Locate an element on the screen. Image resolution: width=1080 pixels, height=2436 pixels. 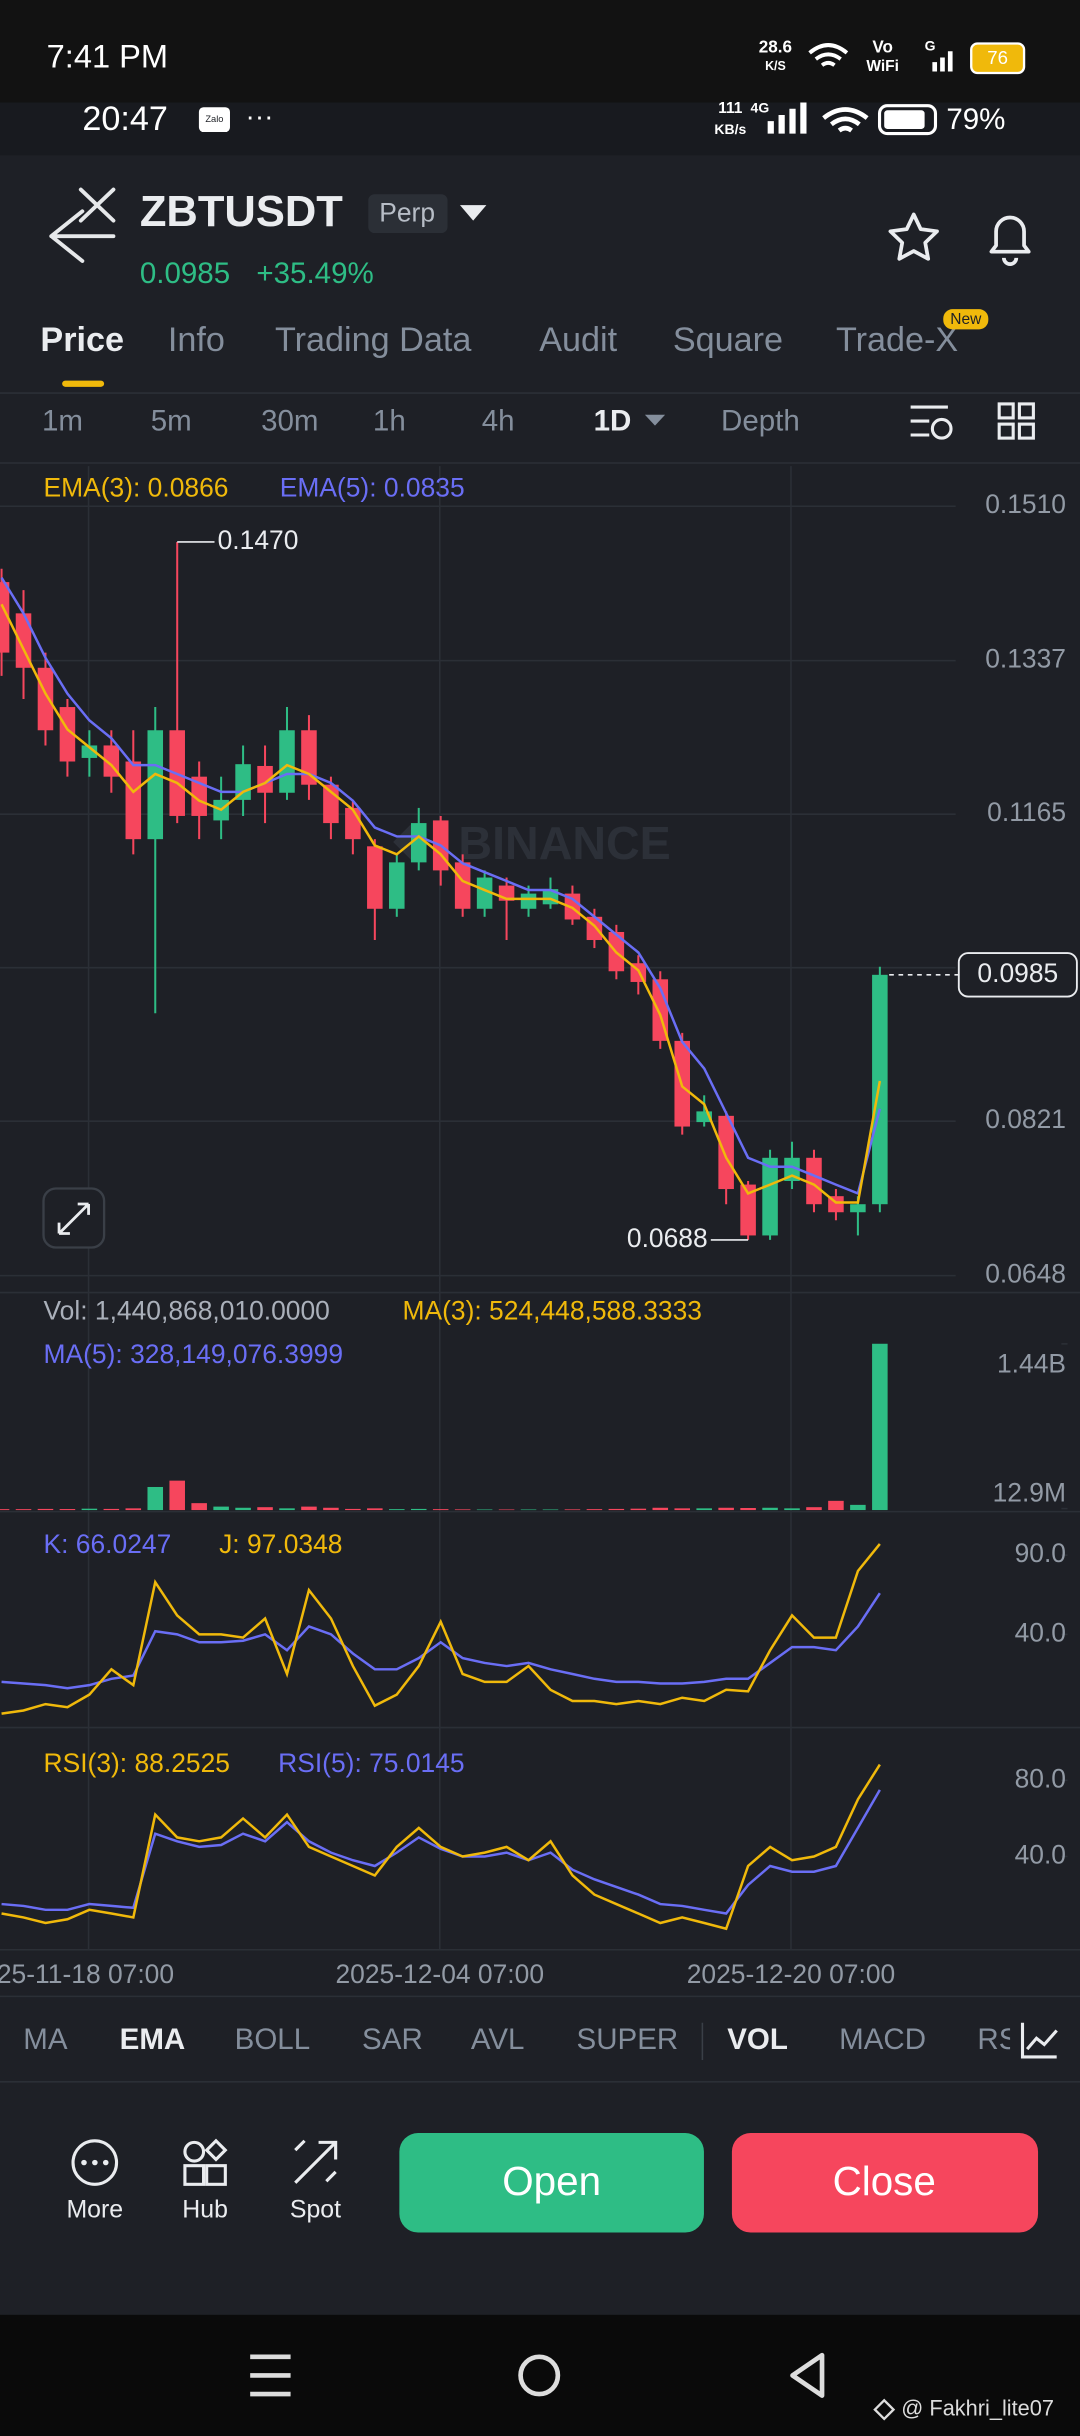
open-button is located at coordinates (551, 2183).